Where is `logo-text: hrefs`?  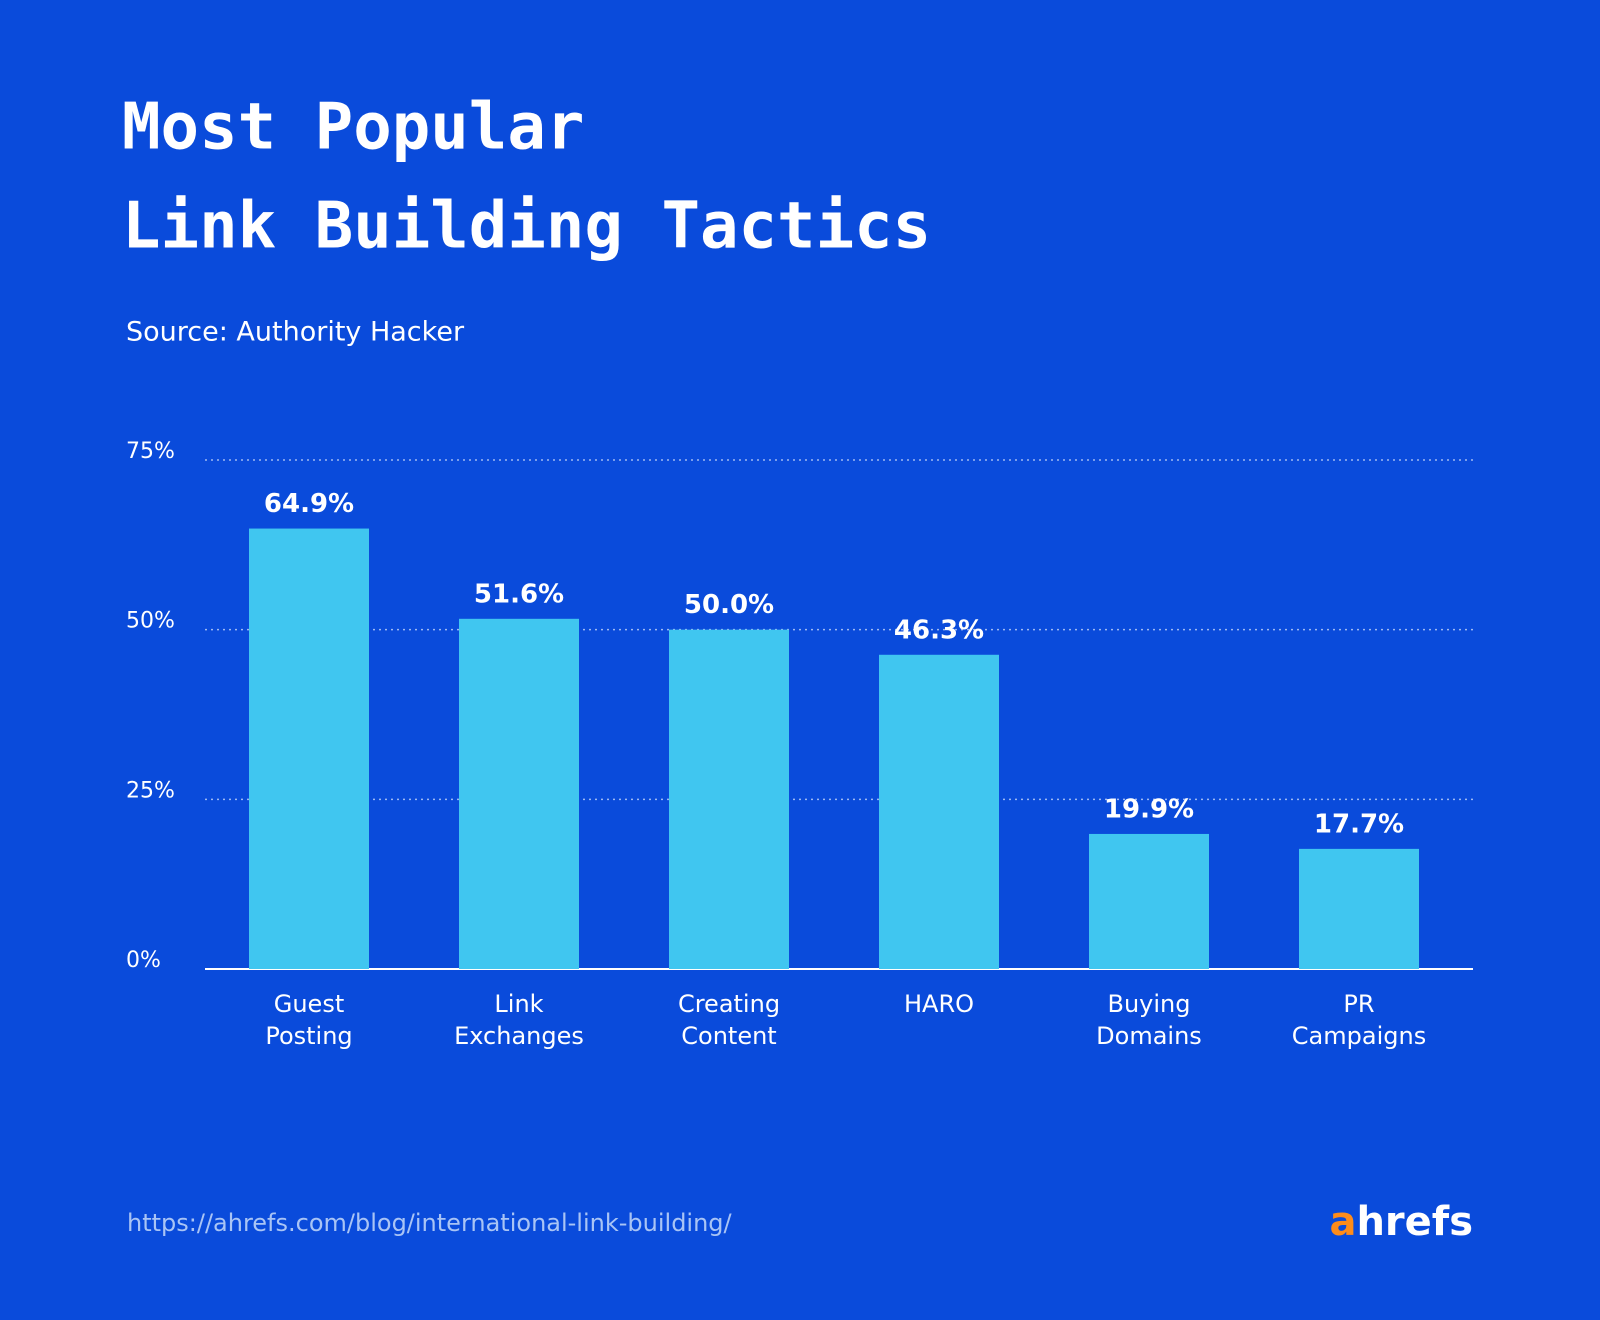
logo-text: hrefs is located at coordinates (1414, 1222).